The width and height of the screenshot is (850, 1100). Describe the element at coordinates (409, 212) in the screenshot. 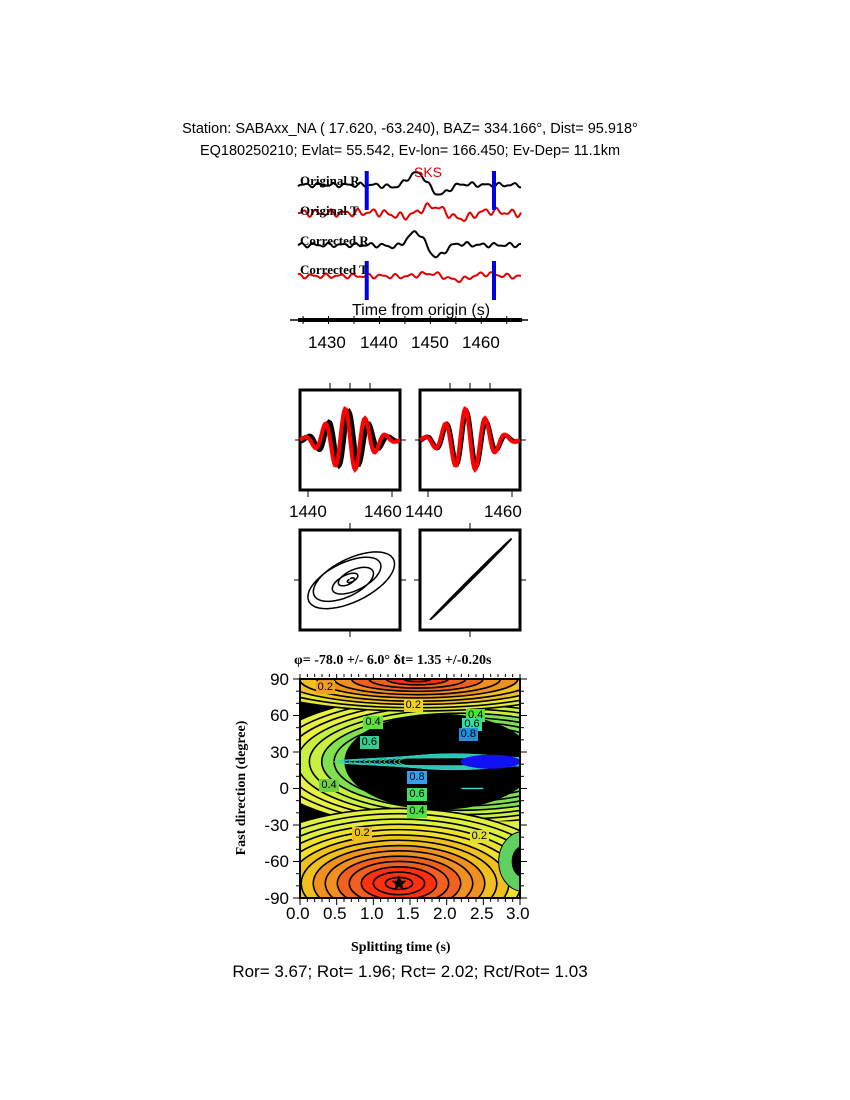

I see `trace-original-t` at that location.